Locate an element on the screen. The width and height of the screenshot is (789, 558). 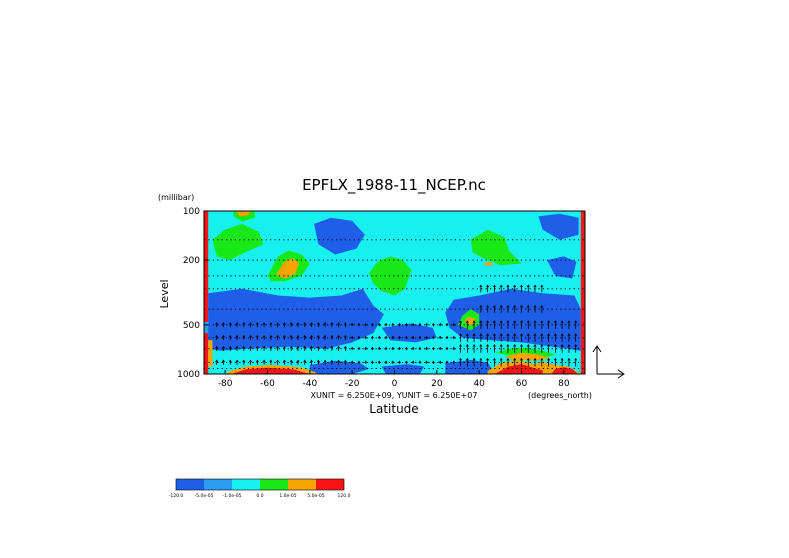
contour-region-lower-tropo-blue-south is located at coordinates (296, 319).